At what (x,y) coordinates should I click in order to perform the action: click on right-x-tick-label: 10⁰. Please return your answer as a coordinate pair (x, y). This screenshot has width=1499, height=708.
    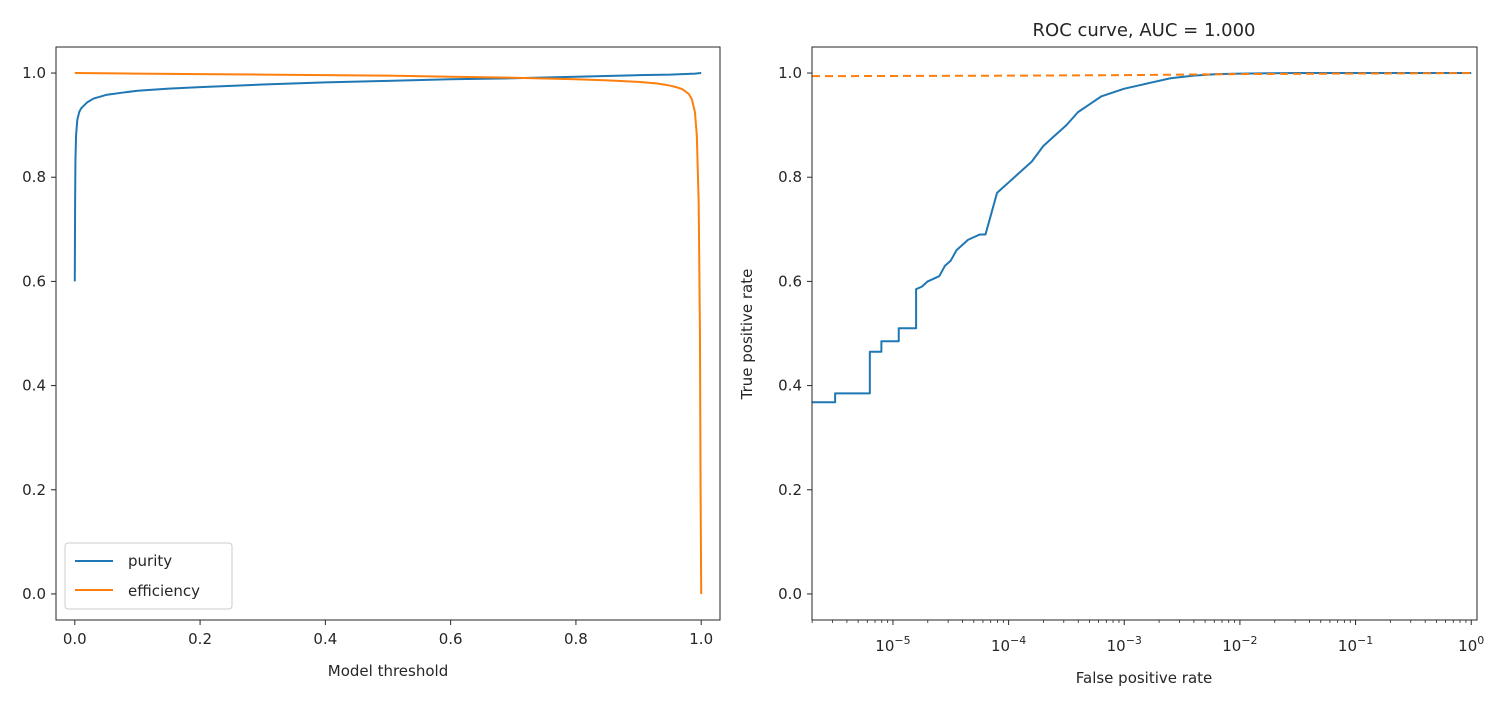
    Looking at the image, I should click on (1471, 644).